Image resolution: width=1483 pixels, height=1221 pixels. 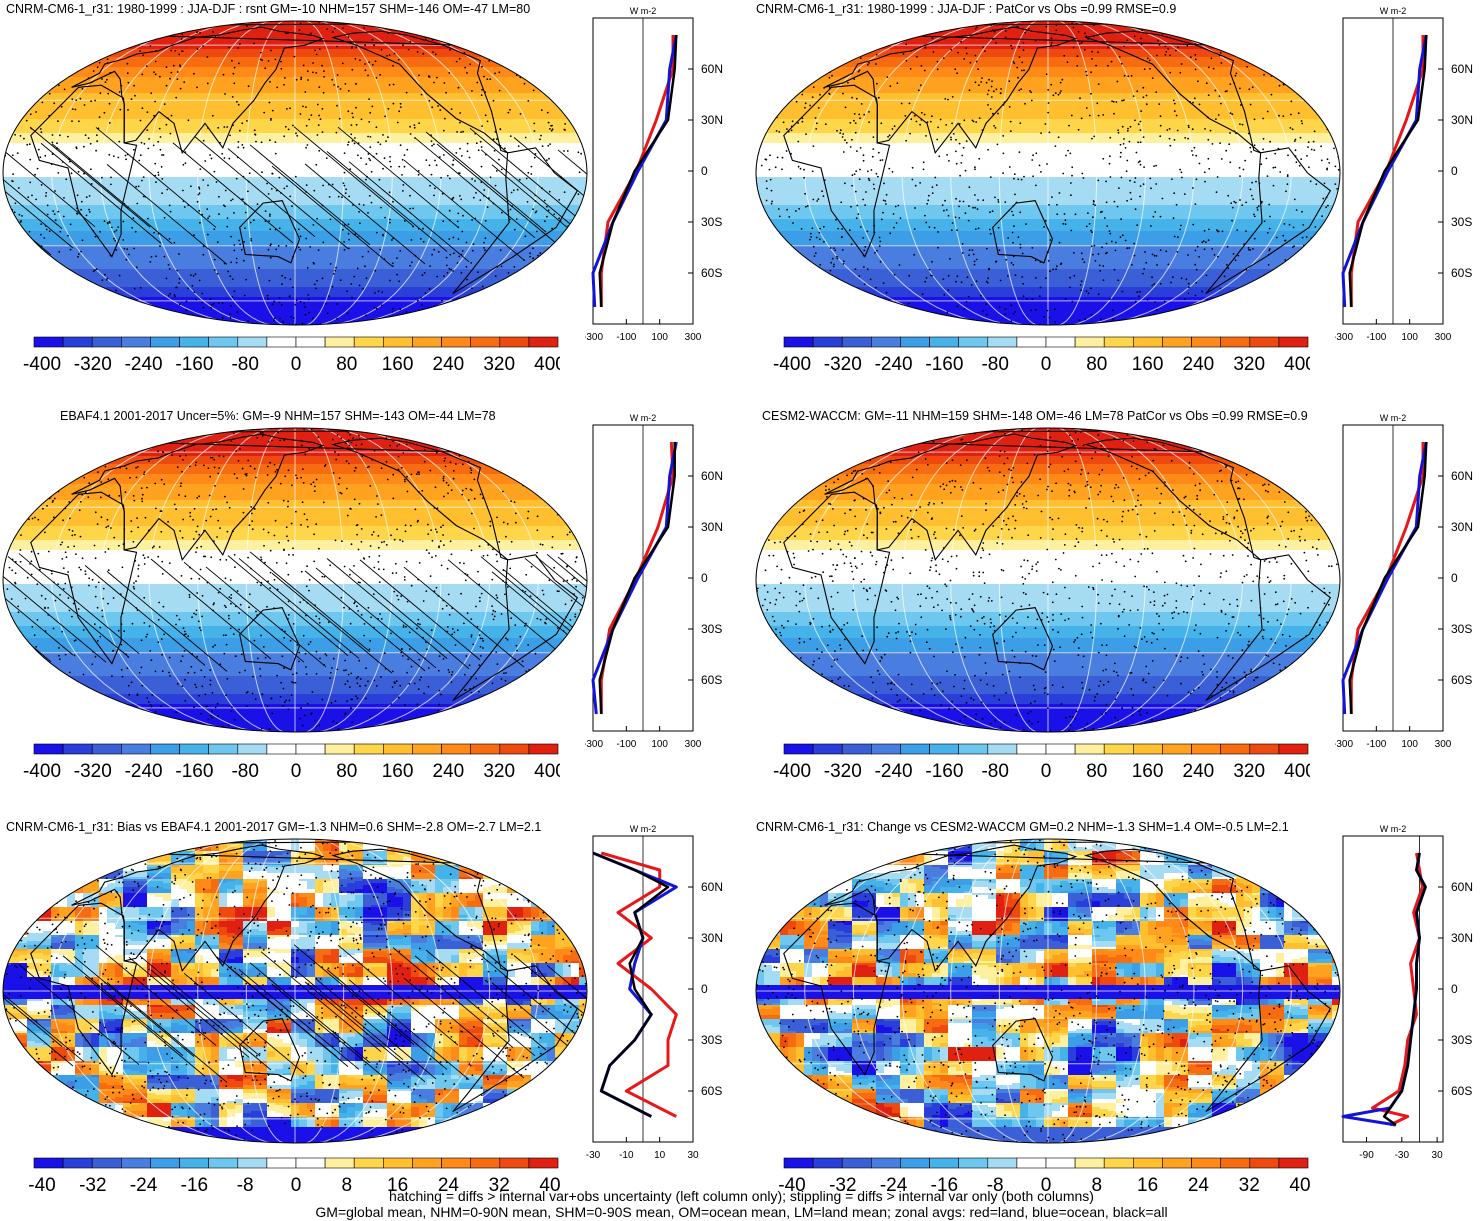 What do you see at coordinates (637, 171) in the screenshot?
I see `zonal-series-land` at bounding box center [637, 171].